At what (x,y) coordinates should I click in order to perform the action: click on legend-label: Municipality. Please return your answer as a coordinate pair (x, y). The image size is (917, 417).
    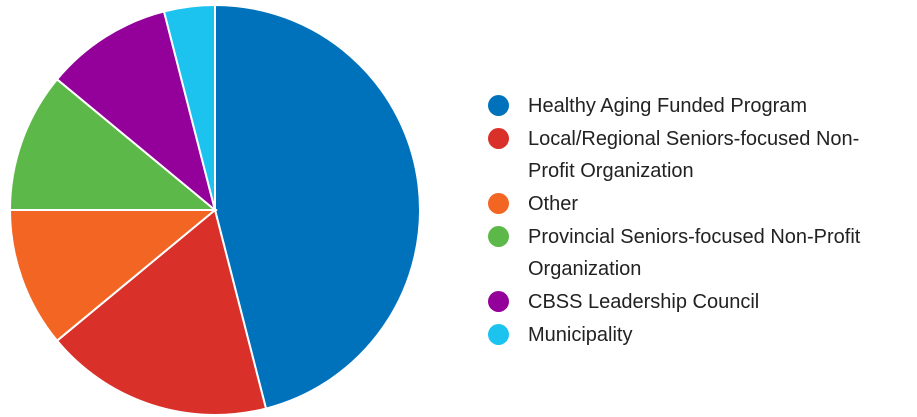
    Looking at the image, I should click on (580, 335).